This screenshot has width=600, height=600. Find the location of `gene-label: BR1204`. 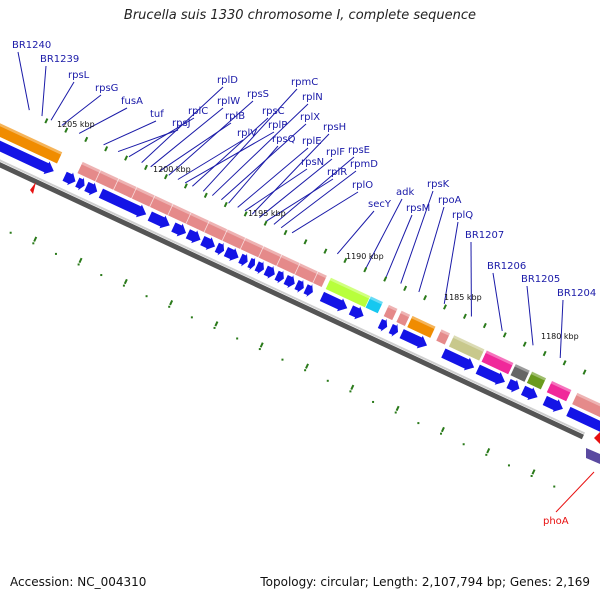

gene-label: BR1204 is located at coordinates (576, 293).